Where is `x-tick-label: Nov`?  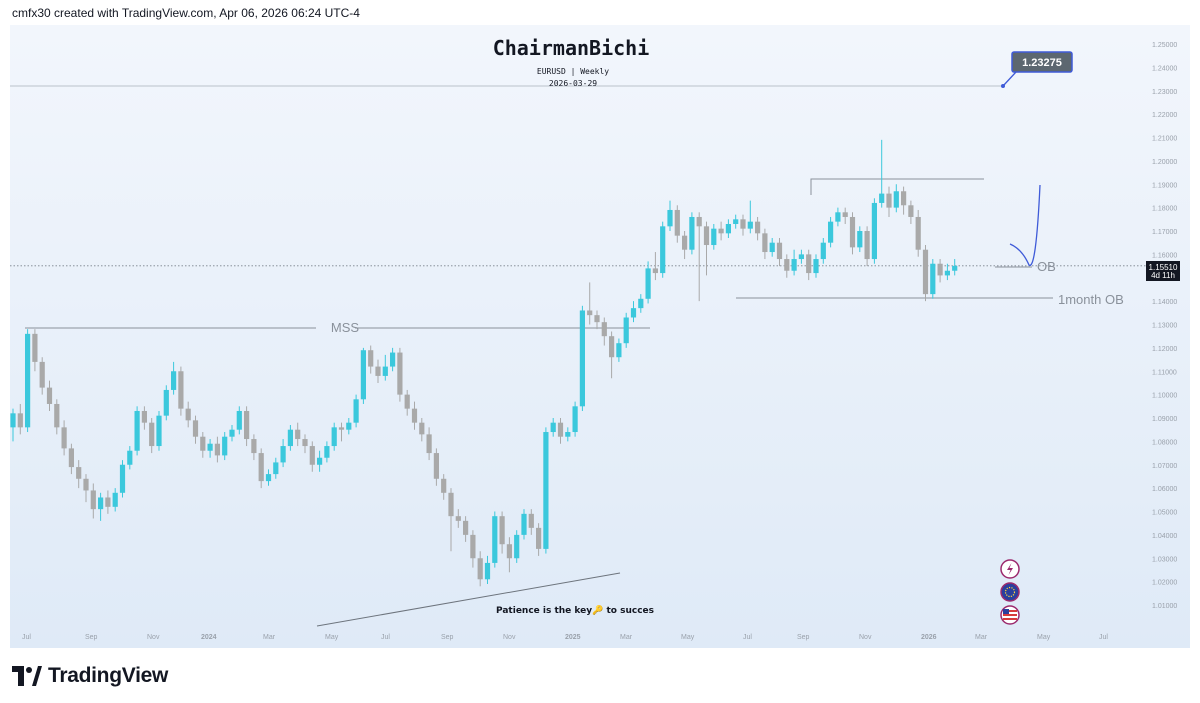 x-tick-label: Nov is located at coordinates (865, 637).